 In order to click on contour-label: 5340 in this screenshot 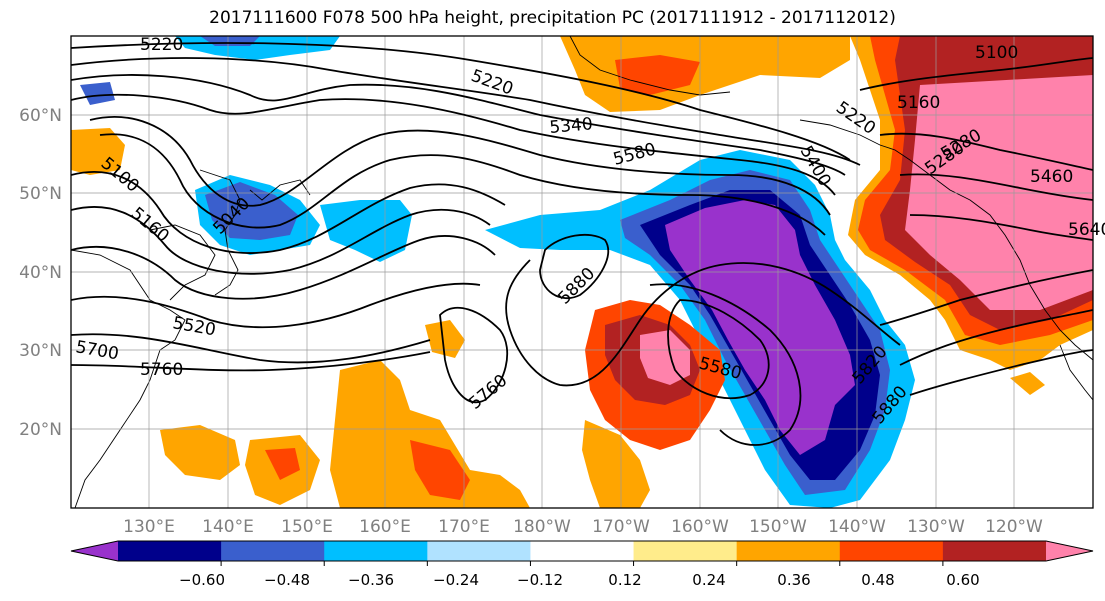, I will do `click(571, 126)`.